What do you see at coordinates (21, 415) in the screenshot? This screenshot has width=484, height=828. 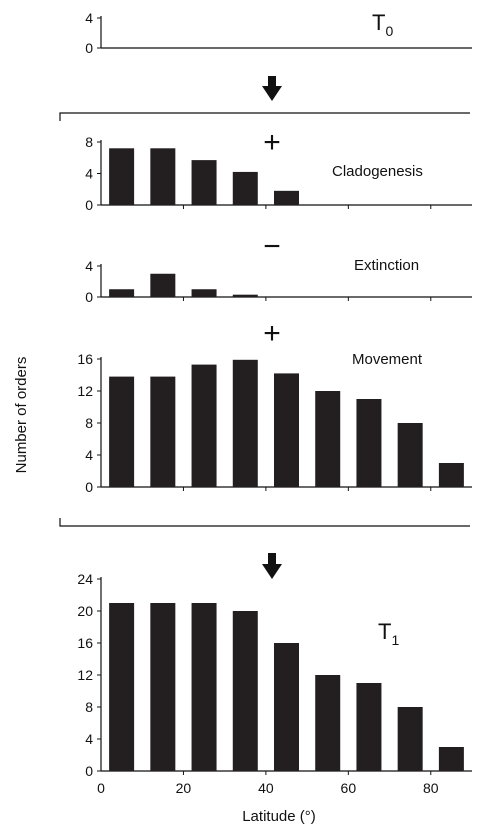 I see `y-axis-title: Number of orders` at bounding box center [21, 415].